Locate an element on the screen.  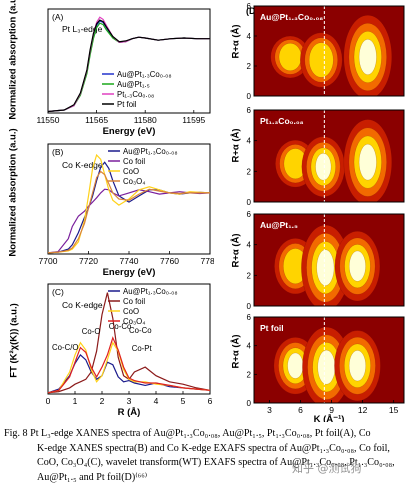
x-tick-label: 11580 is located at coordinates (145, 120).